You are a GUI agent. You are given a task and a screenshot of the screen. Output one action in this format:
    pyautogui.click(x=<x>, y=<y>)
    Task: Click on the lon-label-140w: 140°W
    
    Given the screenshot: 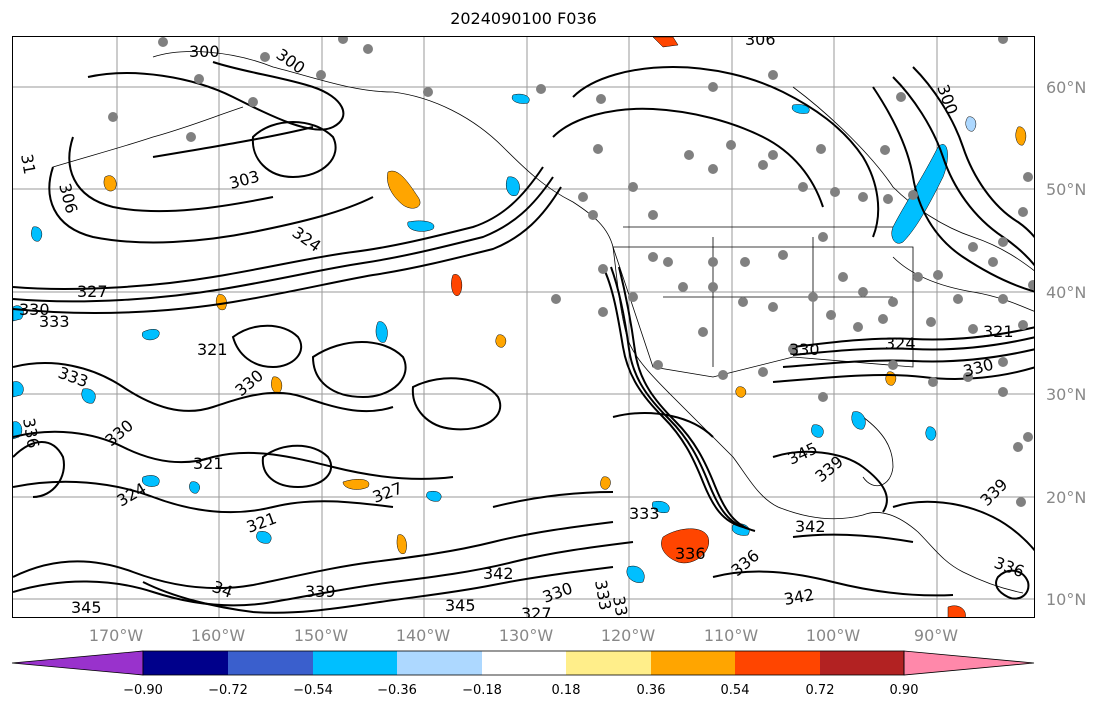 What is the action you would take?
    pyautogui.click(x=423, y=635)
    